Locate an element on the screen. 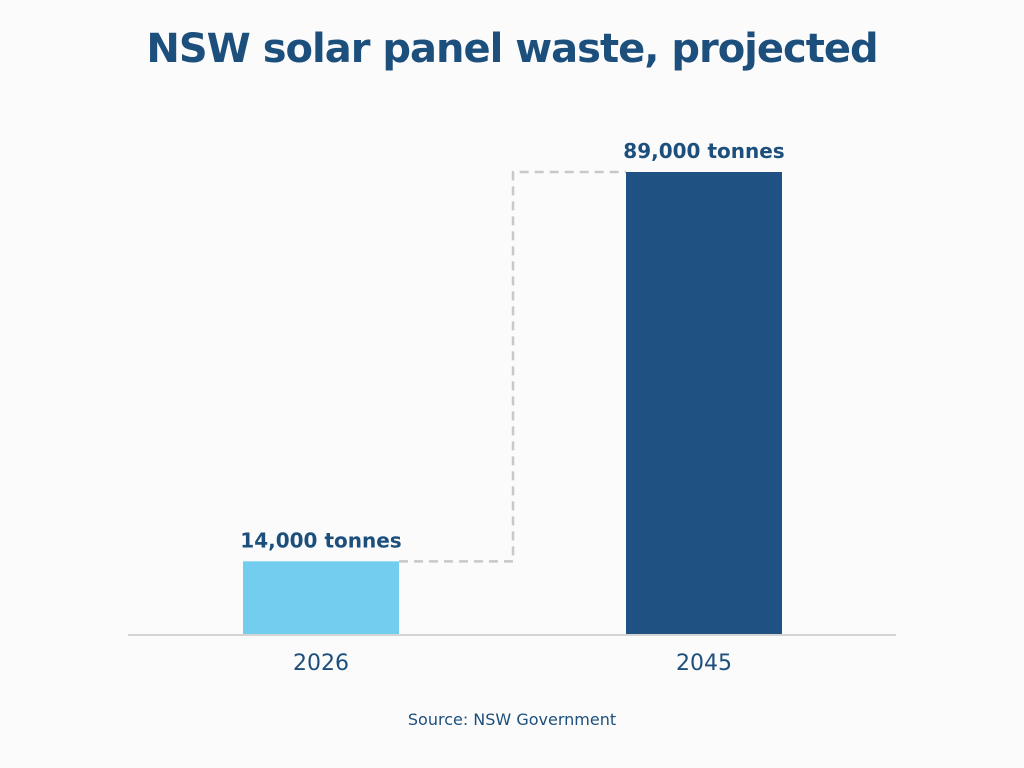 This screenshot has height=768, width=1024. x-tick-label-2026: 2026 is located at coordinates (321, 663).